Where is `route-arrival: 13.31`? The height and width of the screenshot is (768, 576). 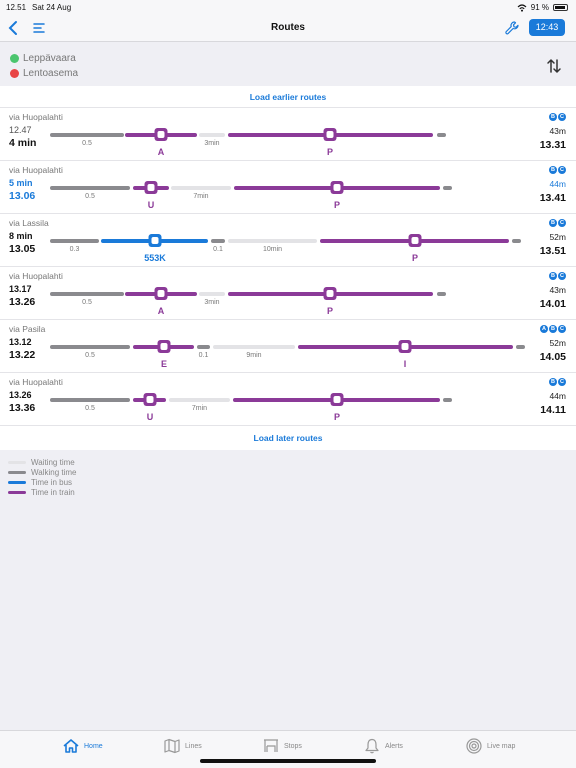
route-arrival: 13.31 is located at coordinates (552, 145).